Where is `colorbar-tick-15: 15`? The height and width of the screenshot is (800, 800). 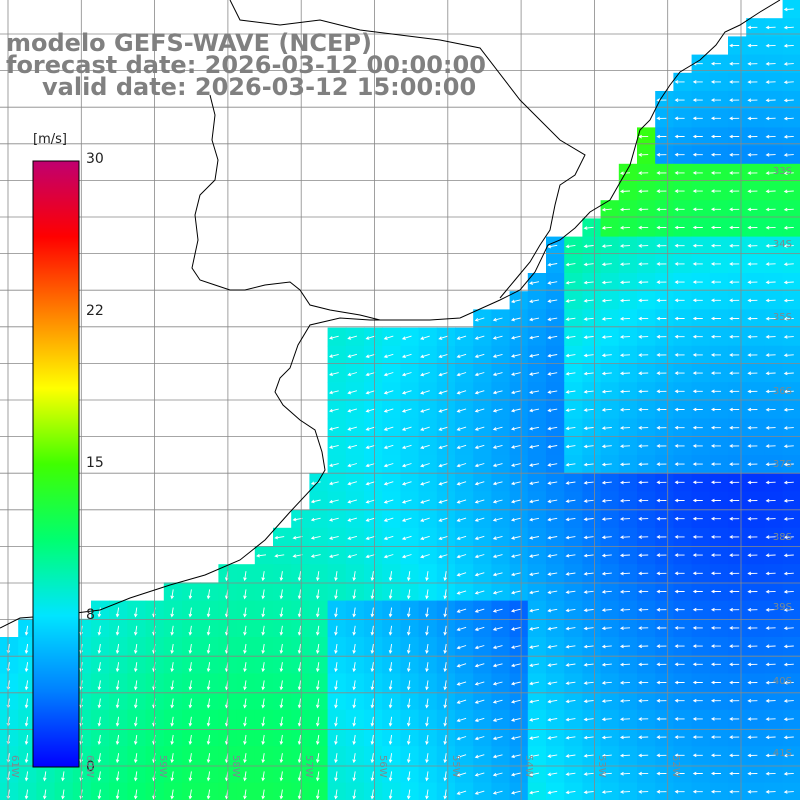
colorbar-tick-15: 15 is located at coordinates (95, 463).